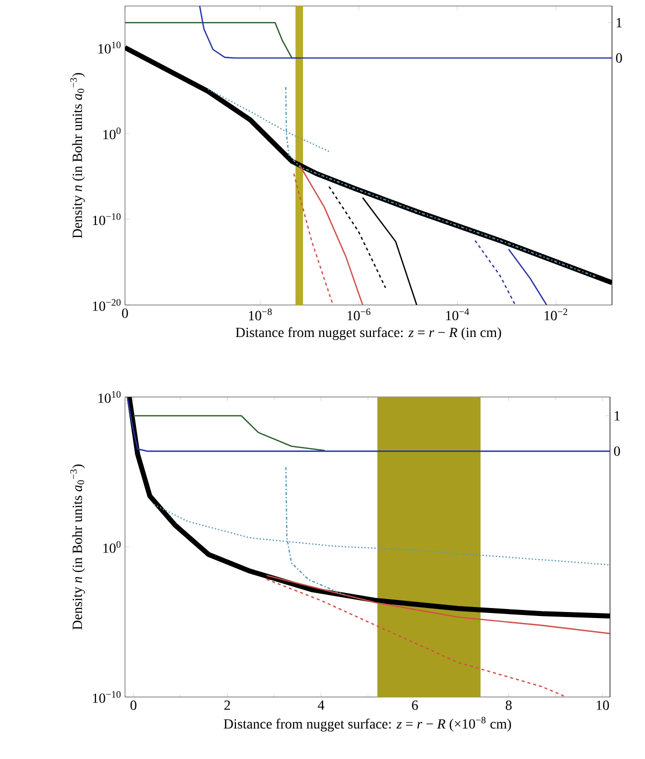  I want to click on x-tick-label: 4, so click(321, 705).